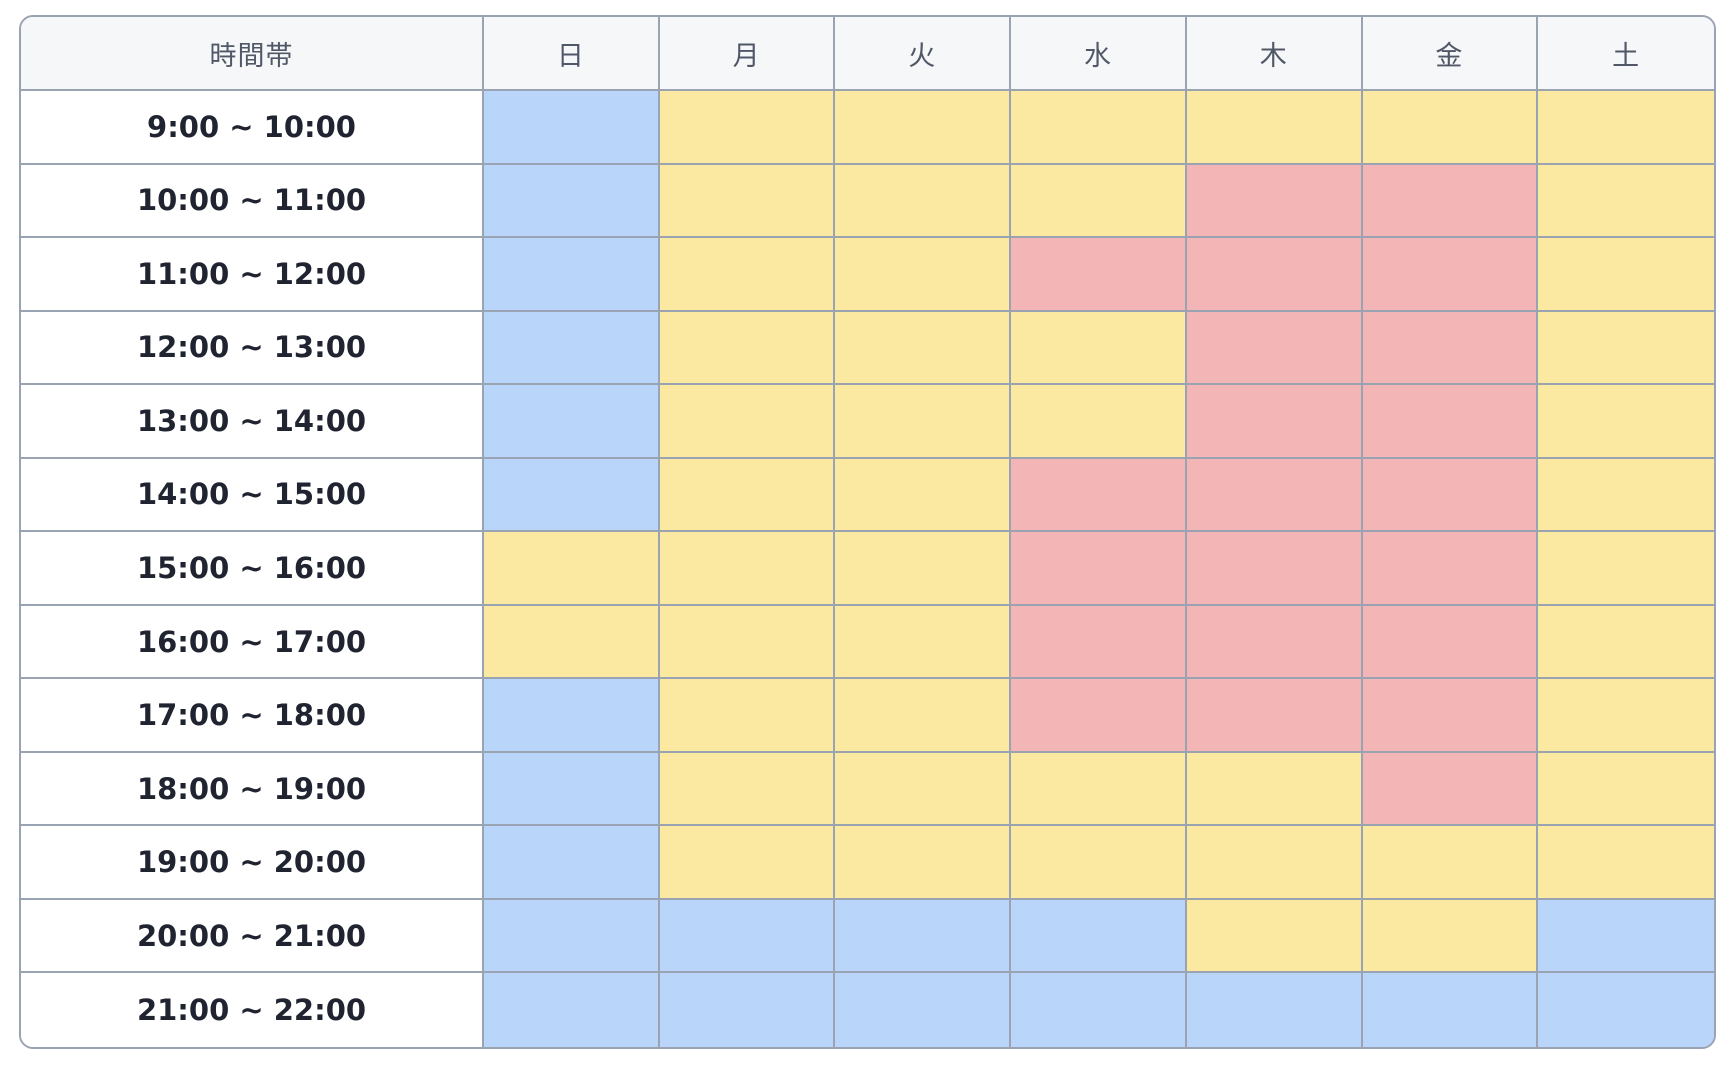 The height and width of the screenshot is (1074, 1730). What do you see at coordinates (252, 201) in the screenshot?
I see `time-slot-label: 10:00 ~ 11:00` at bounding box center [252, 201].